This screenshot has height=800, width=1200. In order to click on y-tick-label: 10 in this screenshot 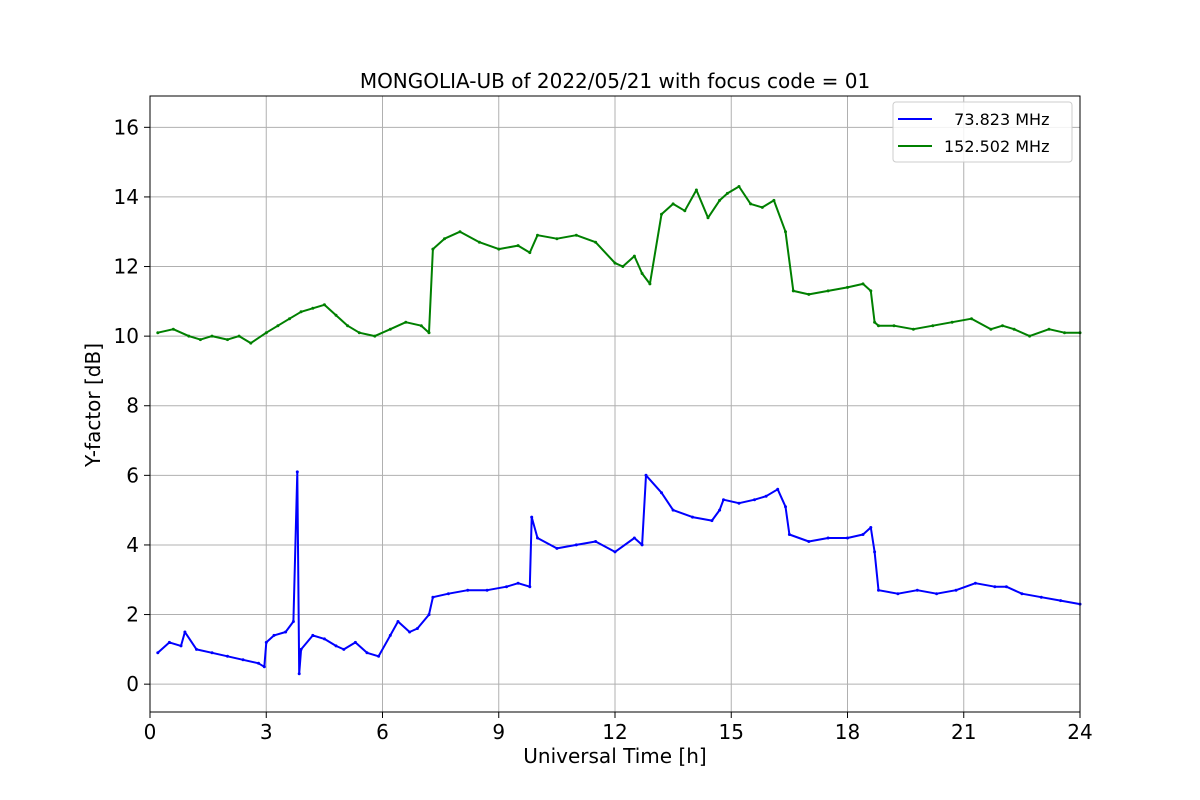, I will do `click(126, 336)`.